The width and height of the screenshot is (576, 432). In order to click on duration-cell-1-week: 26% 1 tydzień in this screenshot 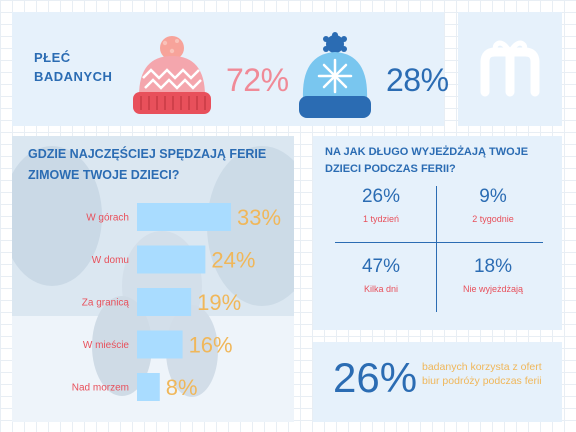, I will do `click(381, 205)`.